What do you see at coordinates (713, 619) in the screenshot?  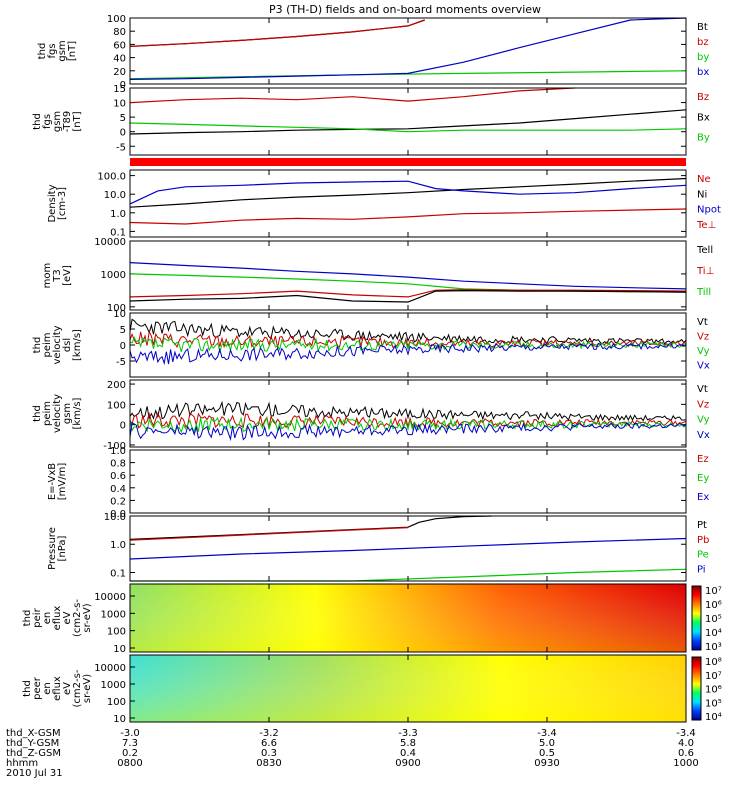 I see `colorbar-tick-label: 10⁵` at bounding box center [713, 619].